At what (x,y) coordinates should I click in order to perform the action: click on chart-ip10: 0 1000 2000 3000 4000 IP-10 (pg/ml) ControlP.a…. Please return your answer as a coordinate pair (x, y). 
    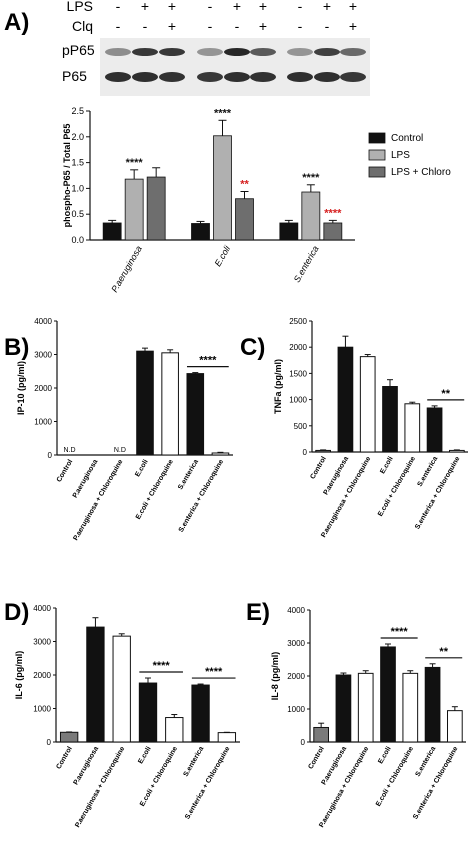
    Looking at the image, I should click on (124, 429).